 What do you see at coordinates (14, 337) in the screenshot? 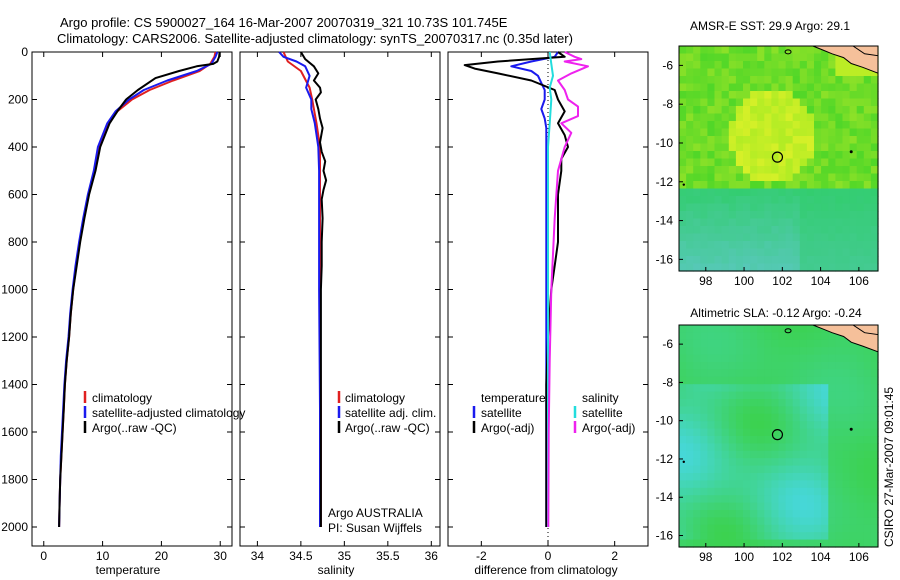
I see `y-tick-label: 1200` at bounding box center [14, 337].